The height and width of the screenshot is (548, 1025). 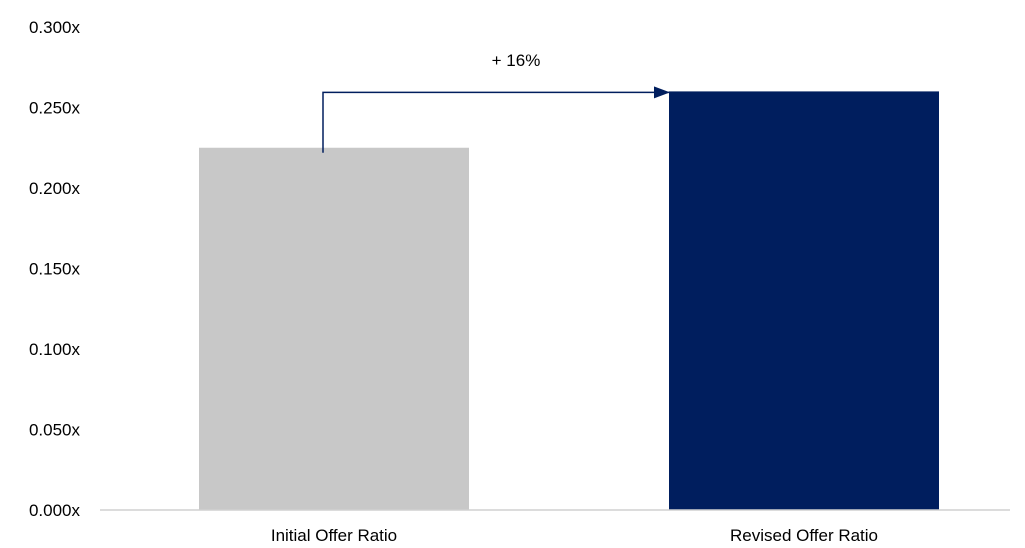 What do you see at coordinates (55, 430) in the screenshot?
I see `y-tick-label: 0.050x` at bounding box center [55, 430].